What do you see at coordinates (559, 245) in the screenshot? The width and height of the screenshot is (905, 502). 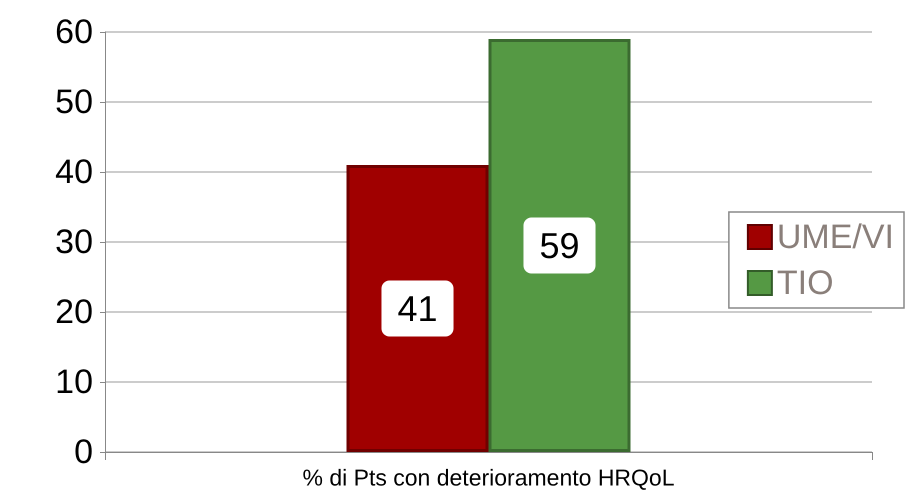 I see `data-label: 59` at bounding box center [559, 245].